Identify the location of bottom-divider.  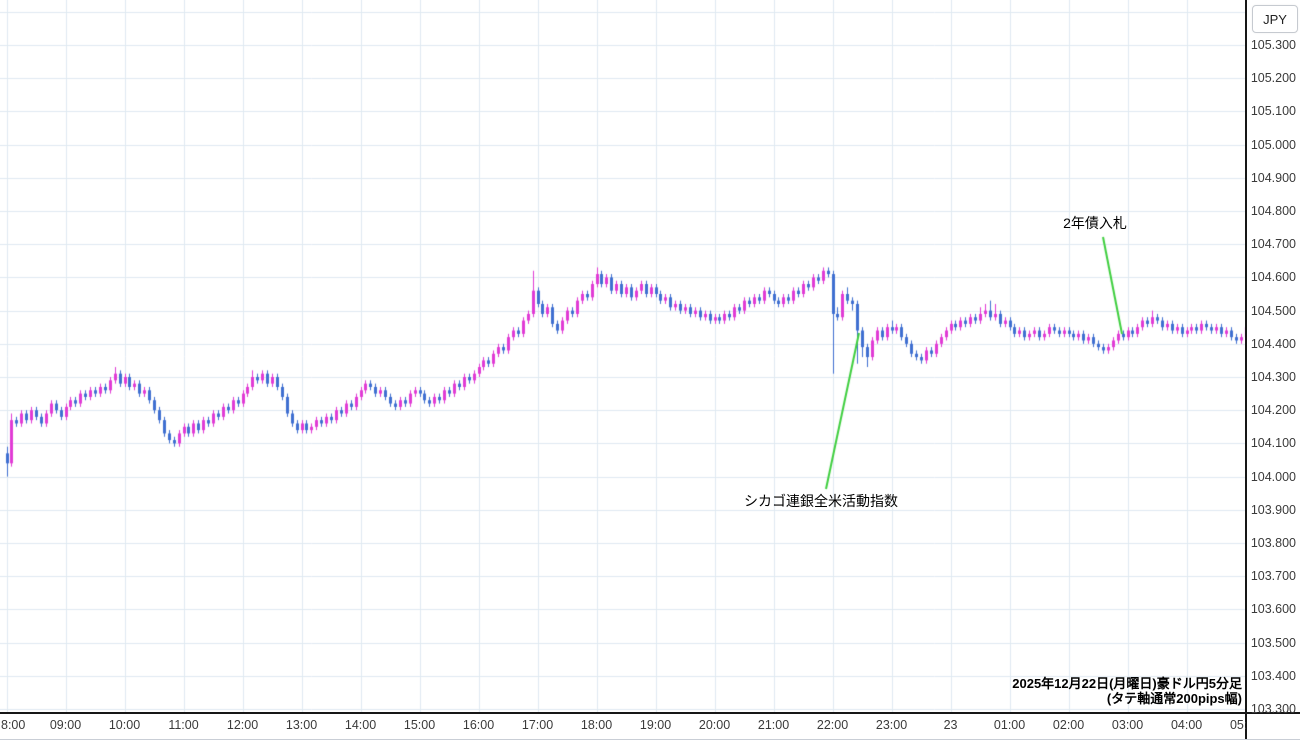
(650, 739).